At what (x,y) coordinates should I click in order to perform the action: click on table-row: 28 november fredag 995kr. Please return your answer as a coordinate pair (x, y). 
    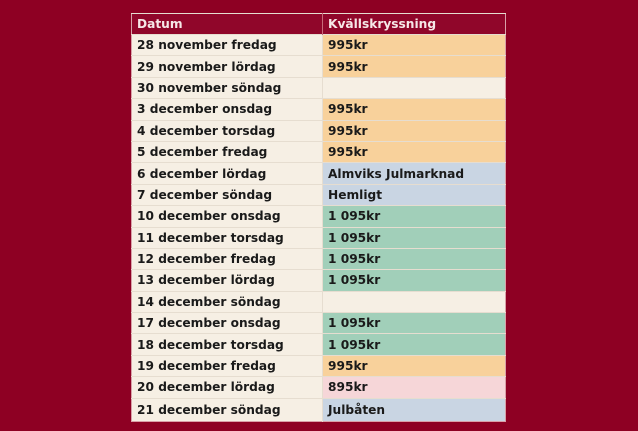
    Looking at the image, I should click on (318, 44).